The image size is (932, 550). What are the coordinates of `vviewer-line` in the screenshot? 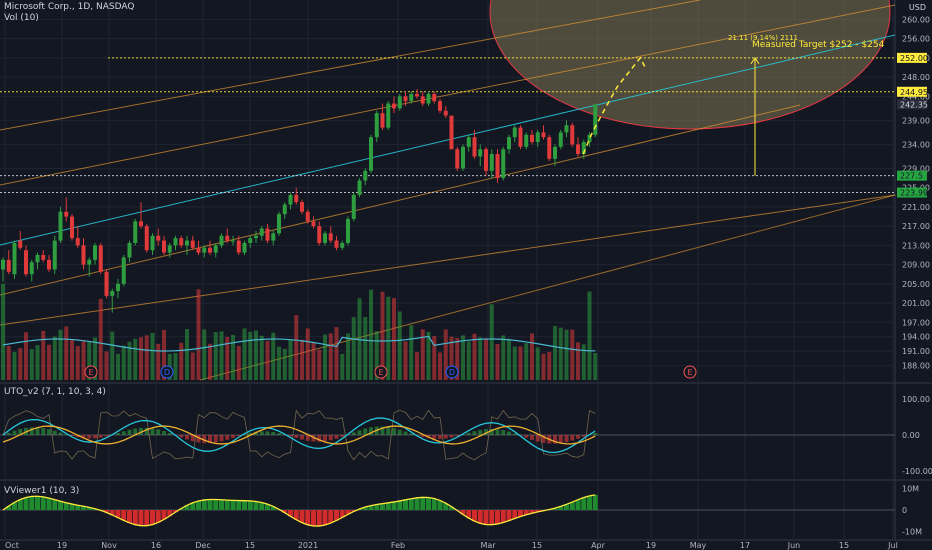 It's located at (299, 510).